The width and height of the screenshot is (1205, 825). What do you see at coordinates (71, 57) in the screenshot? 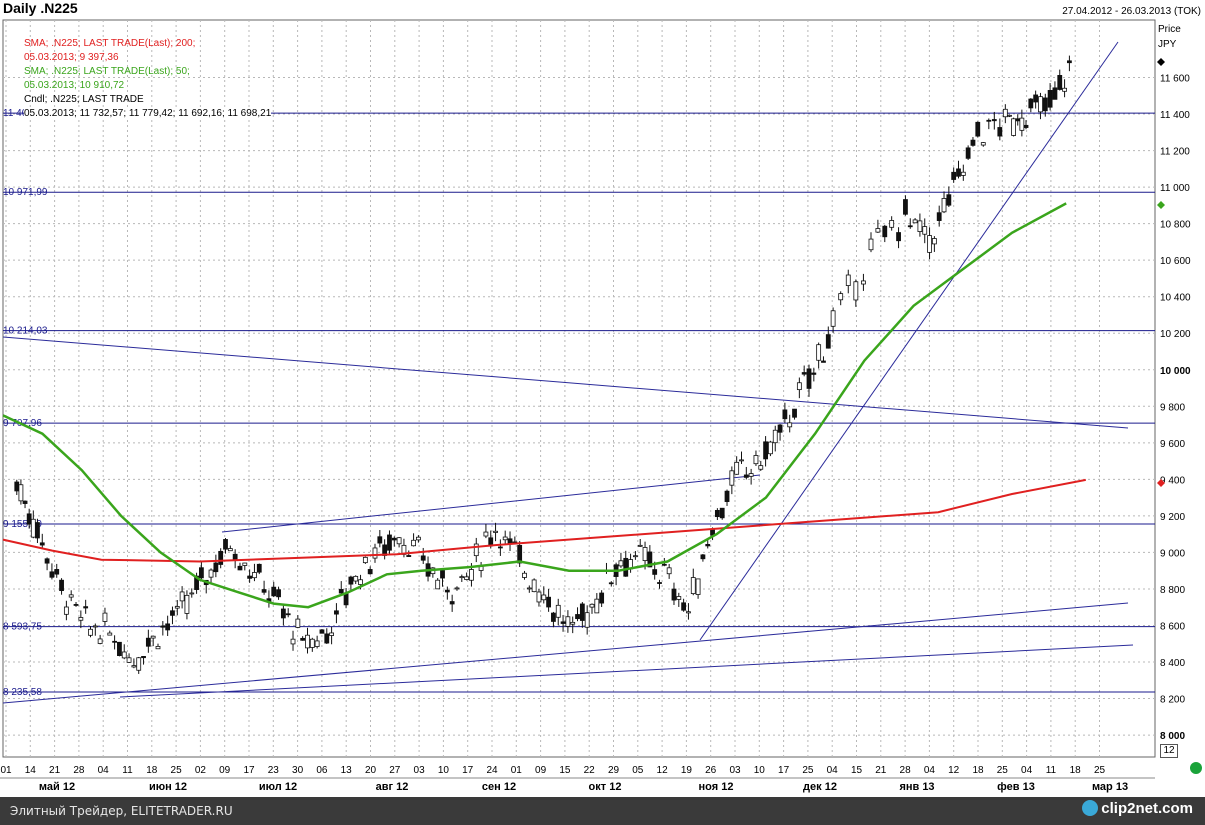
I see `legend-sma200-value: 05.03.2013; 9 397,36` at bounding box center [71, 57].